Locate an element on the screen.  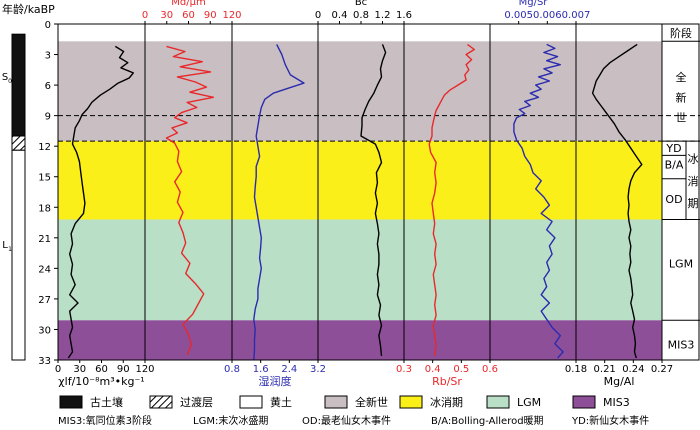
bottom-tick-label: 30 is located at coordinates (79, 369).